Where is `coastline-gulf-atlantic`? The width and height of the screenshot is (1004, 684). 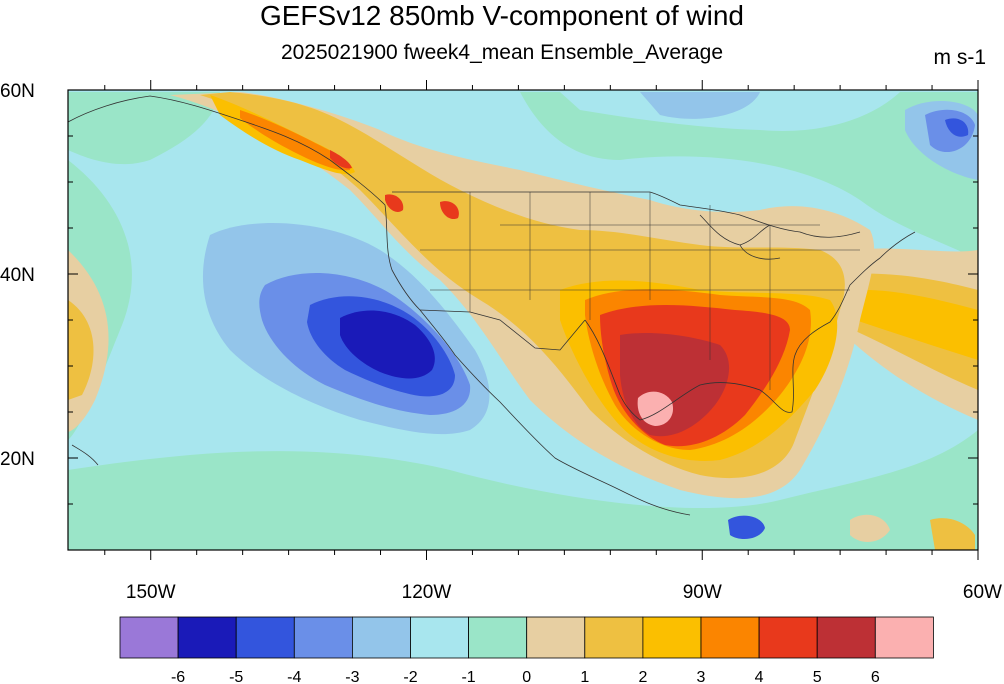
coastline-gulf-atlantic is located at coordinates (750, 326).